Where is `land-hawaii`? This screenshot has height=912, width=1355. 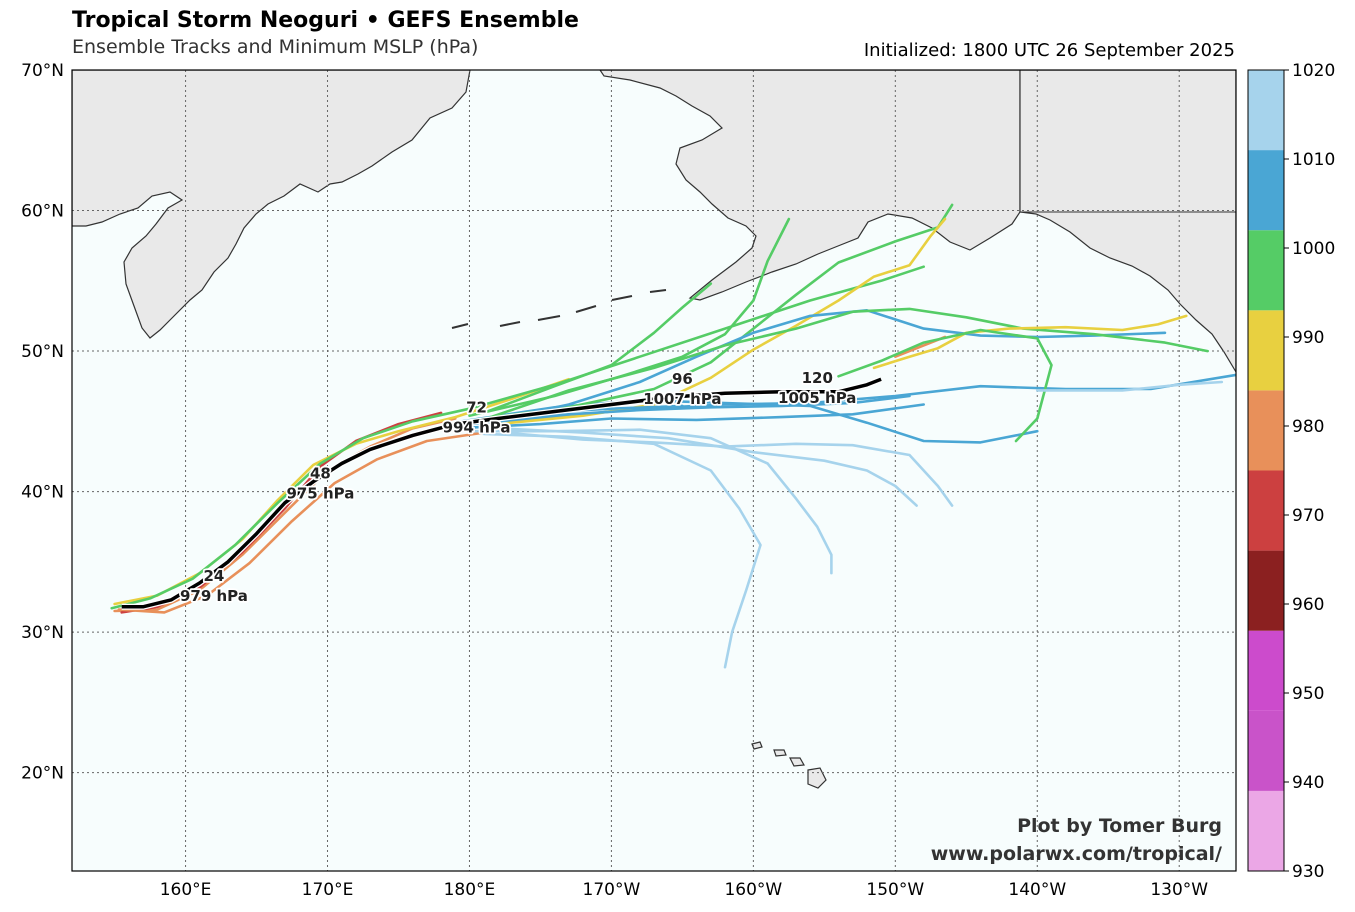
land-hawaii is located at coordinates (789, 765).